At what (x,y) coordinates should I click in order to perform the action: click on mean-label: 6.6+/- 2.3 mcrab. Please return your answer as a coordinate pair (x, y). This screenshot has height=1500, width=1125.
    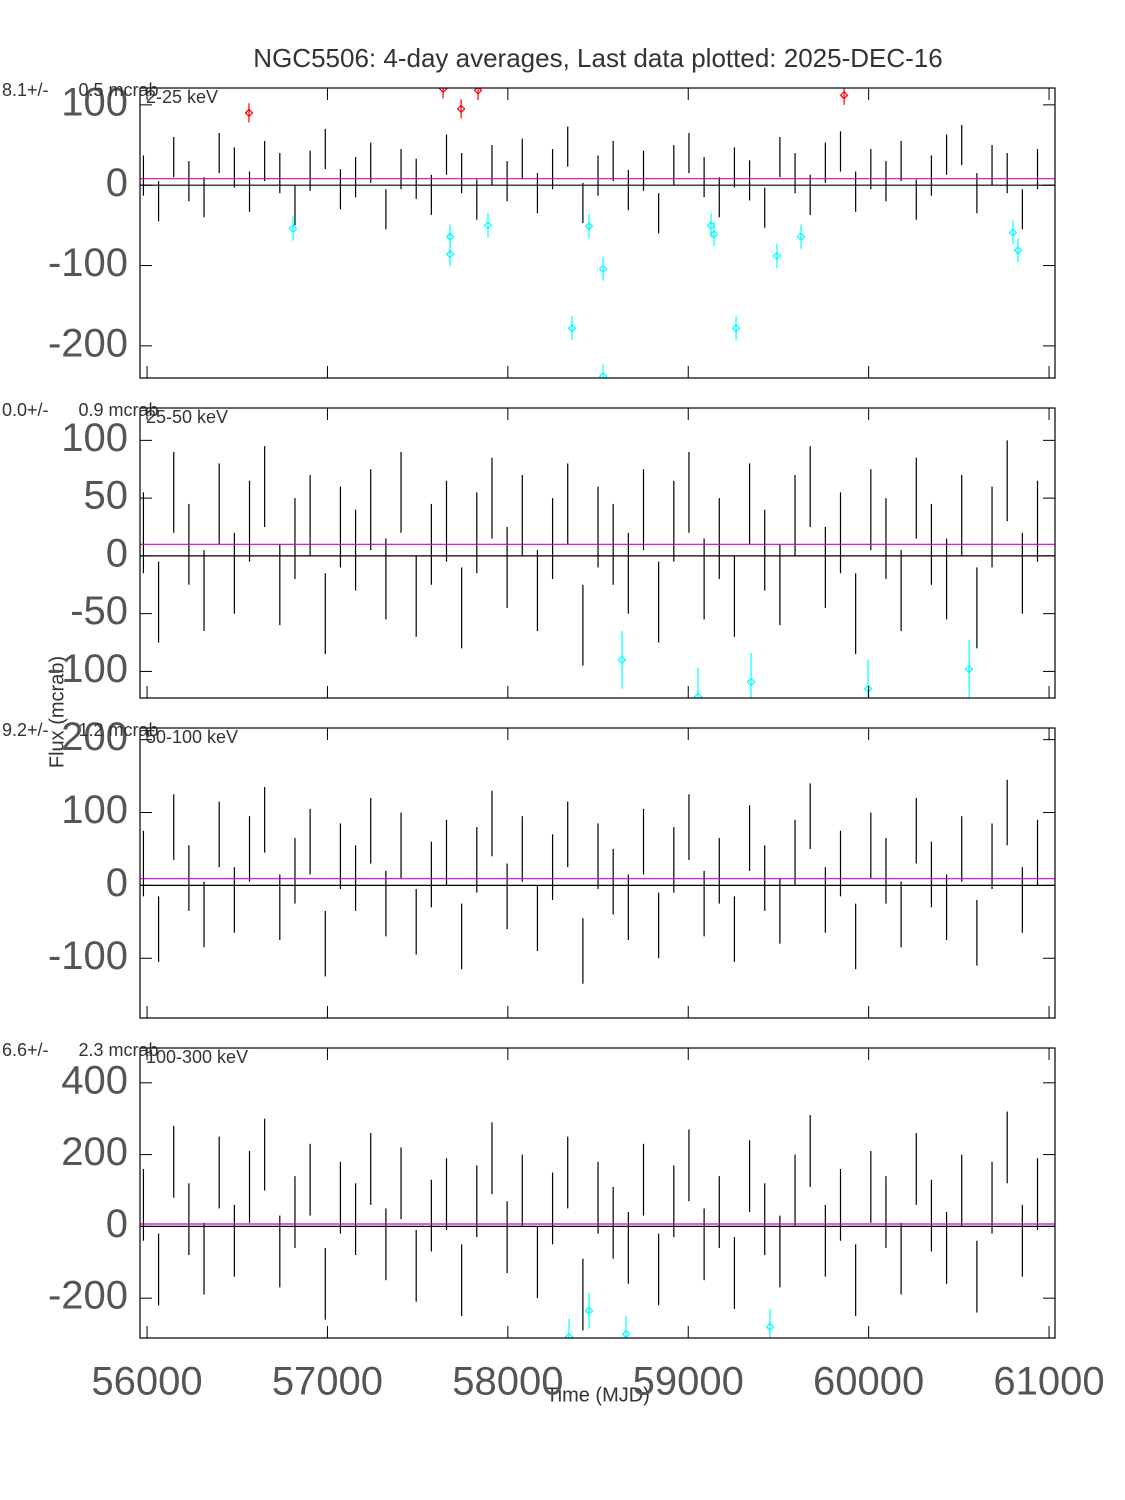
    Looking at the image, I should click on (80, 1050).